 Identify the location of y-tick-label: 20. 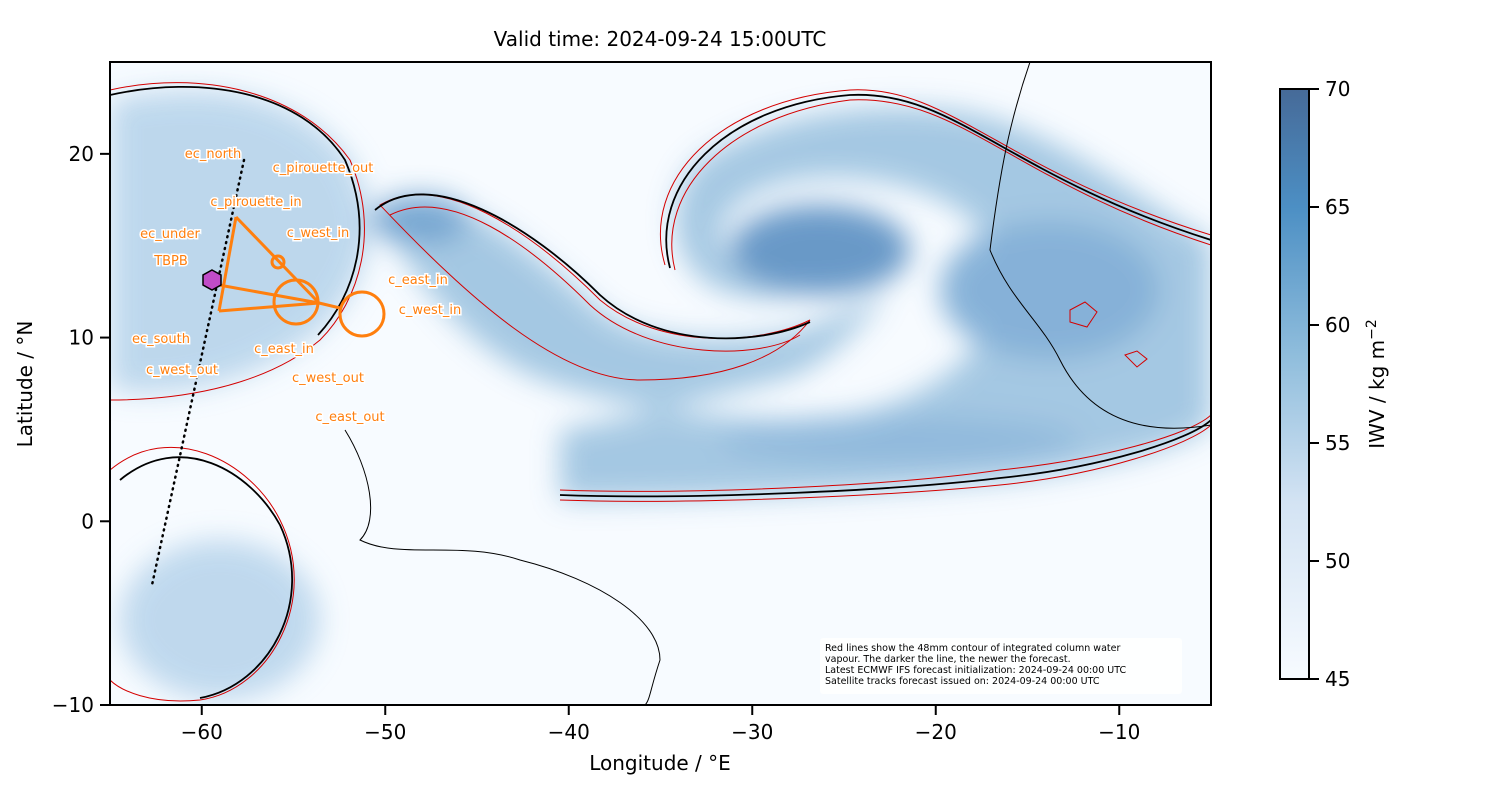
(81, 154).